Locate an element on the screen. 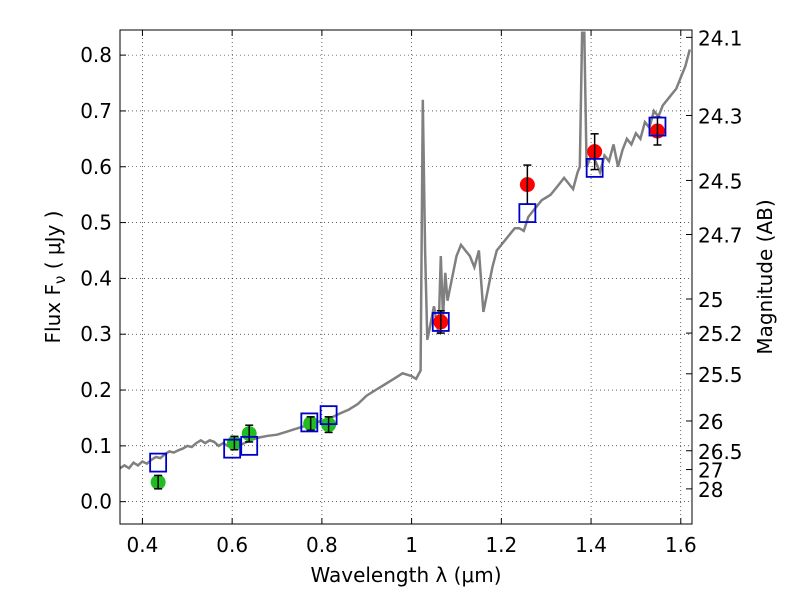 Image resolution: width=800 pixels, height=600 pixels. y-tick-label: 0.2 is located at coordinates (96, 390).